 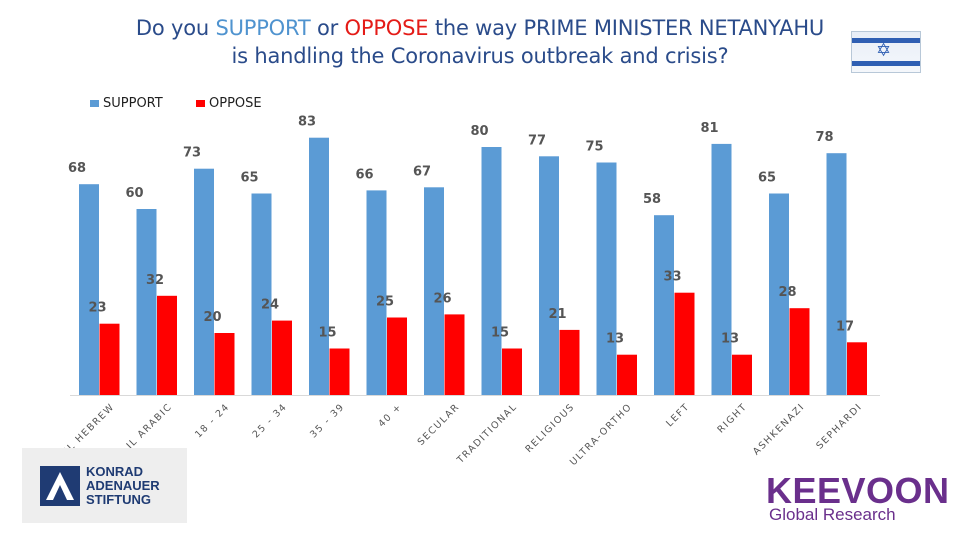 What do you see at coordinates (422, 171) in the screenshot?
I see `data-label-support: 67` at bounding box center [422, 171].